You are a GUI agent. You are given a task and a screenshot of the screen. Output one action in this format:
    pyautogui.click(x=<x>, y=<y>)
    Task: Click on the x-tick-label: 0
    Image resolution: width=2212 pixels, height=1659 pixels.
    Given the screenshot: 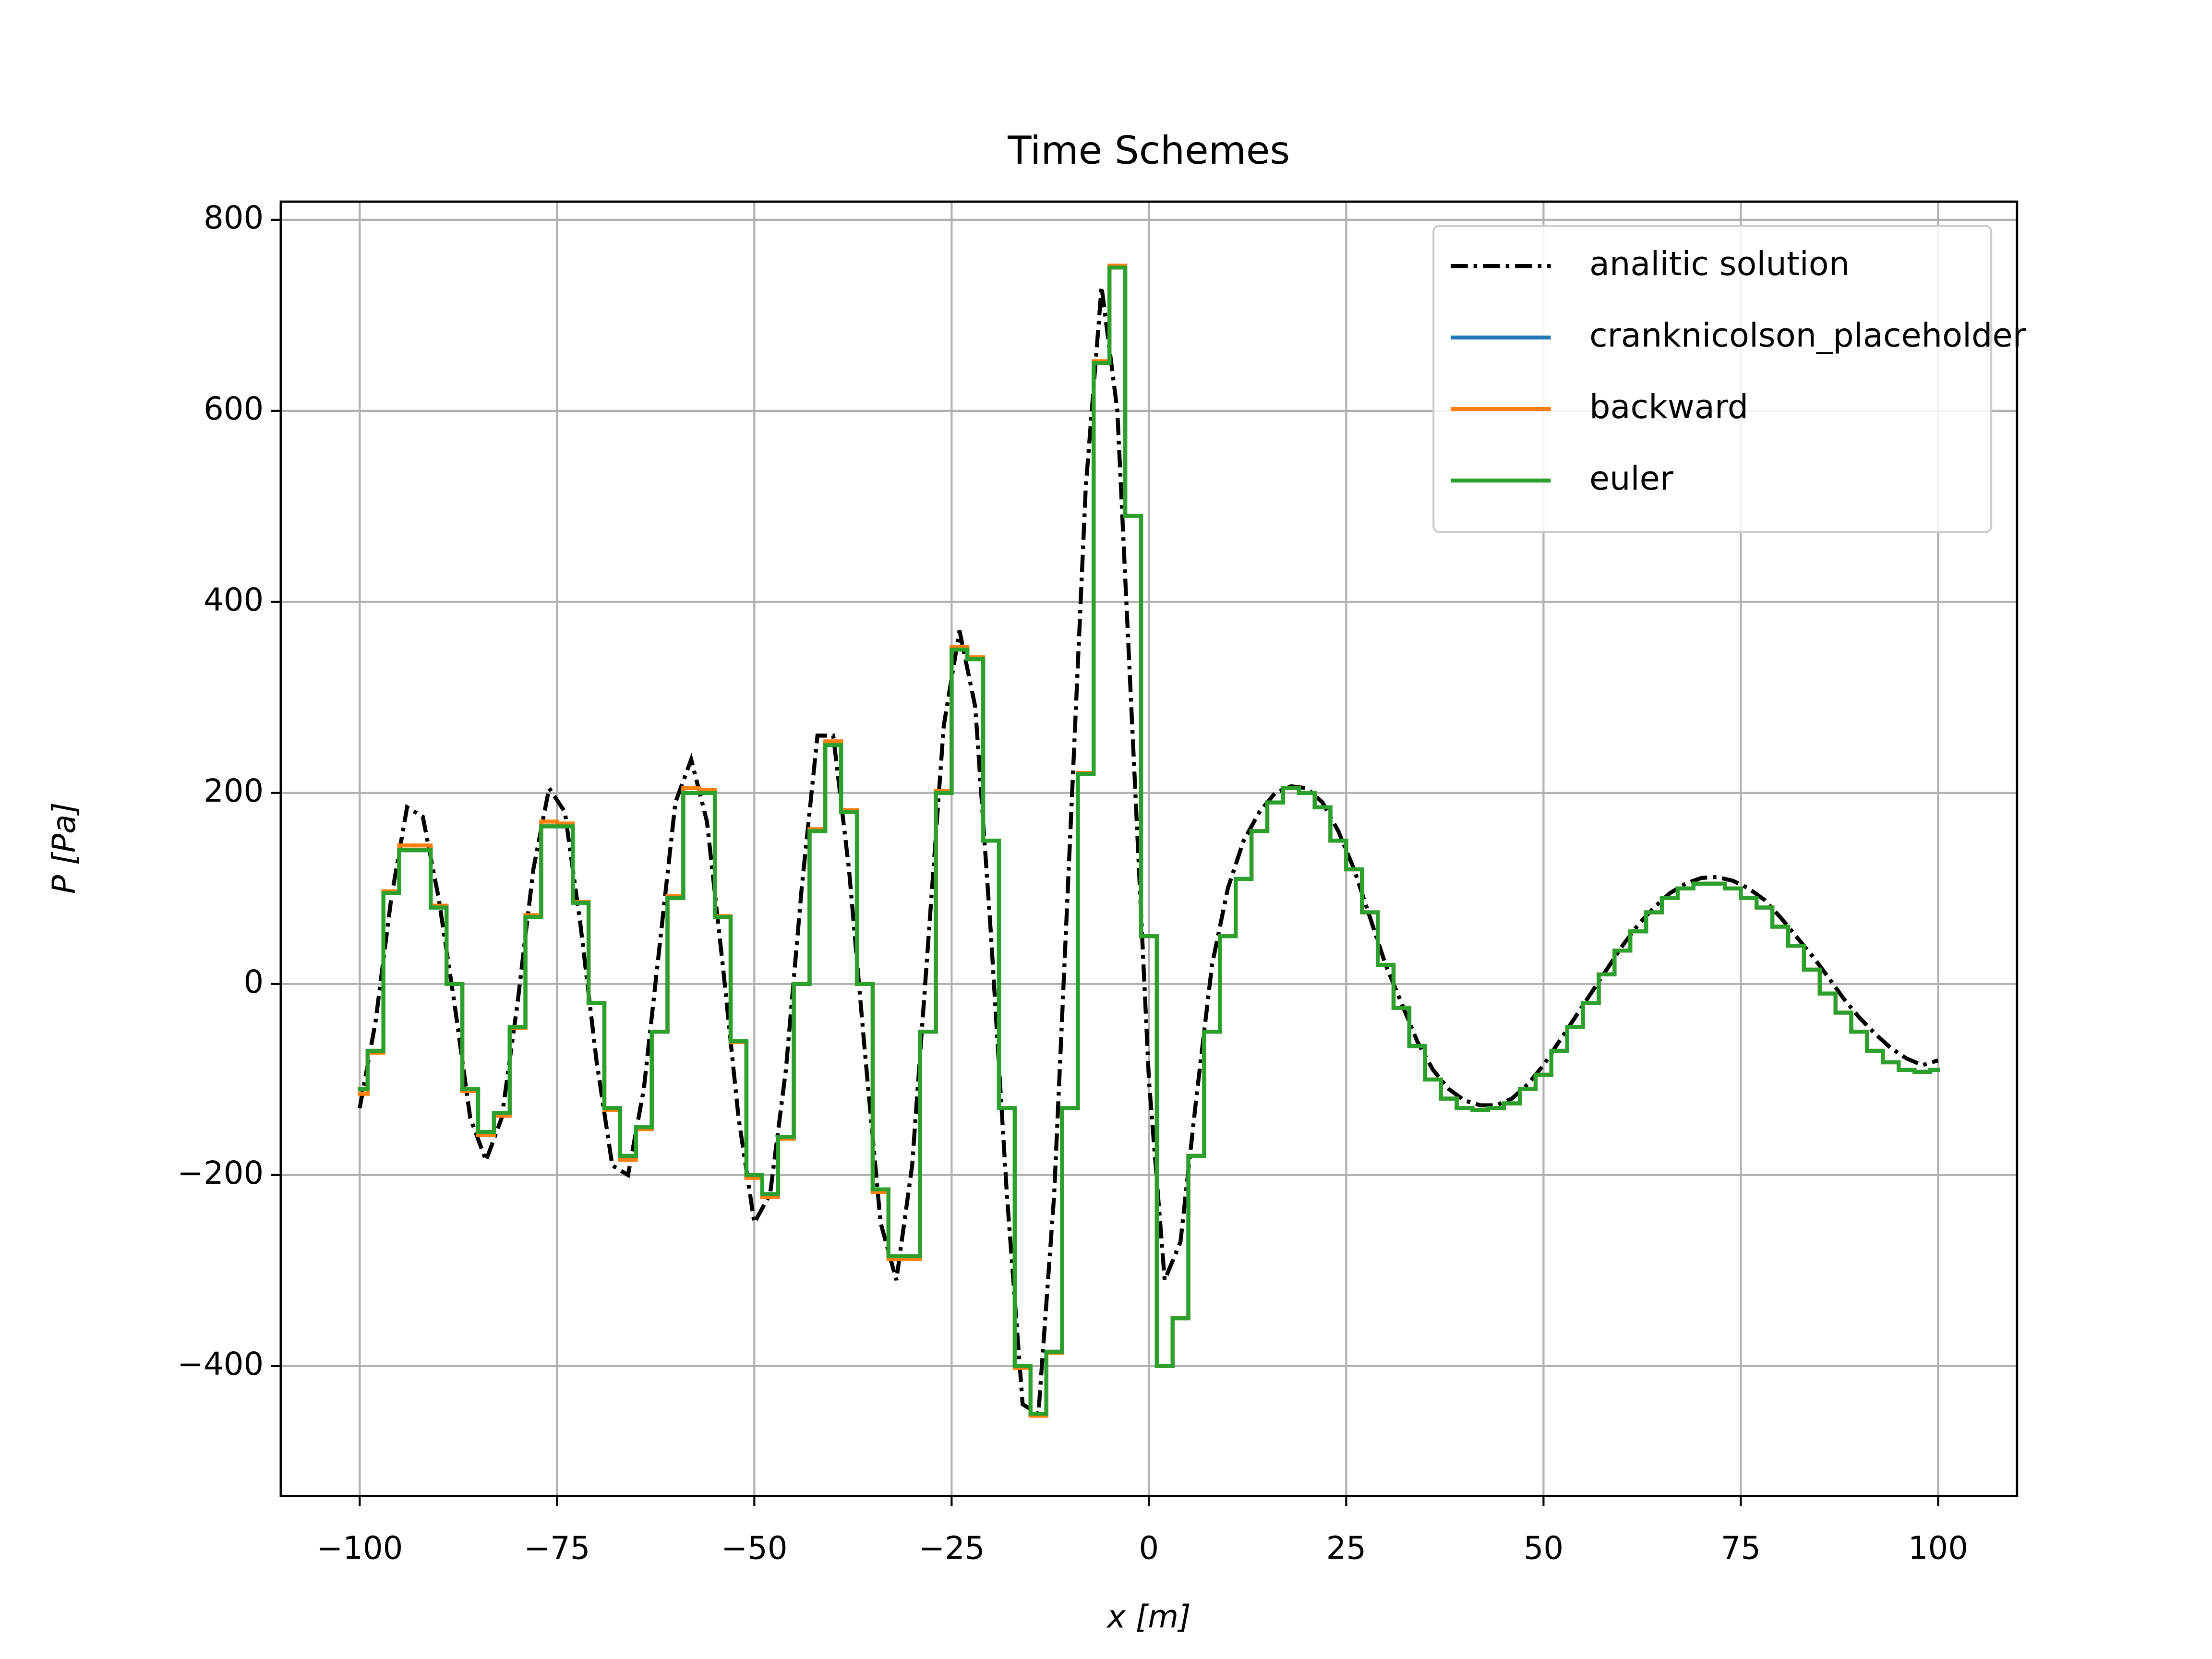 What is the action you would take?
    pyautogui.click(x=1149, y=1549)
    